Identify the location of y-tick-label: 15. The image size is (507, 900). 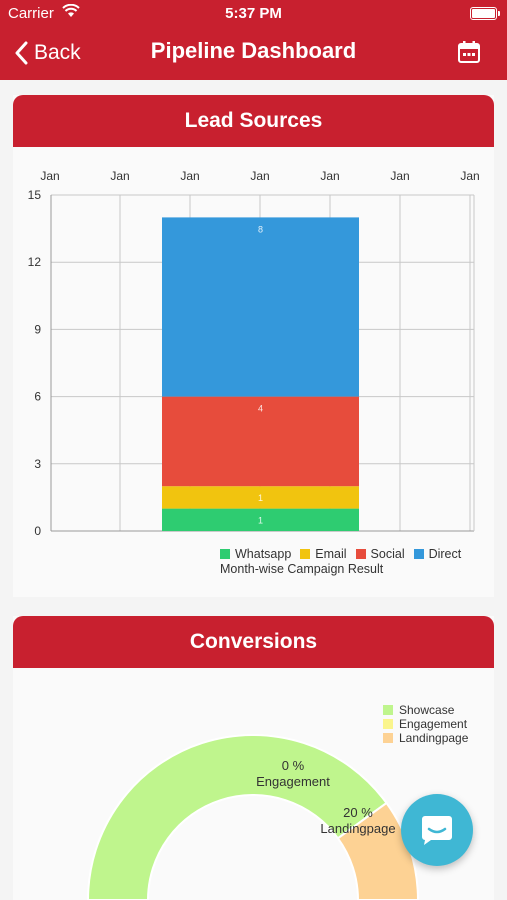
(35, 195).